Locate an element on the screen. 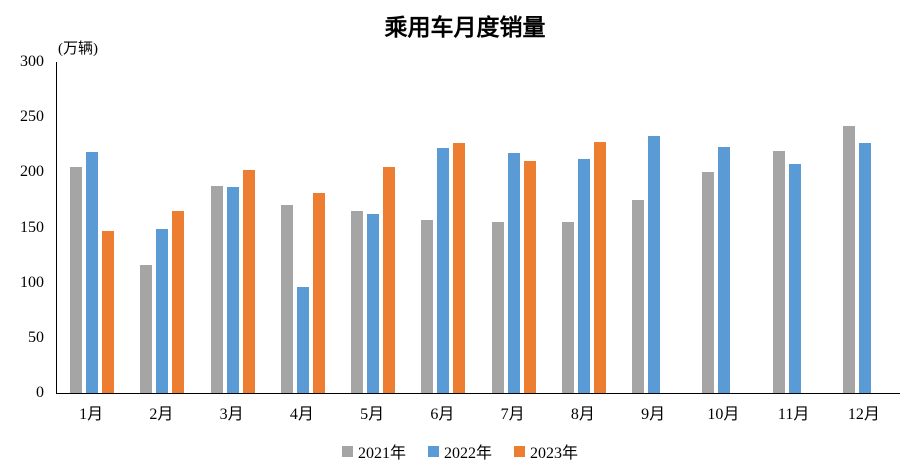 This screenshot has height=467, width=909. y-axis-unit-label: (万辆) is located at coordinates (78, 49).